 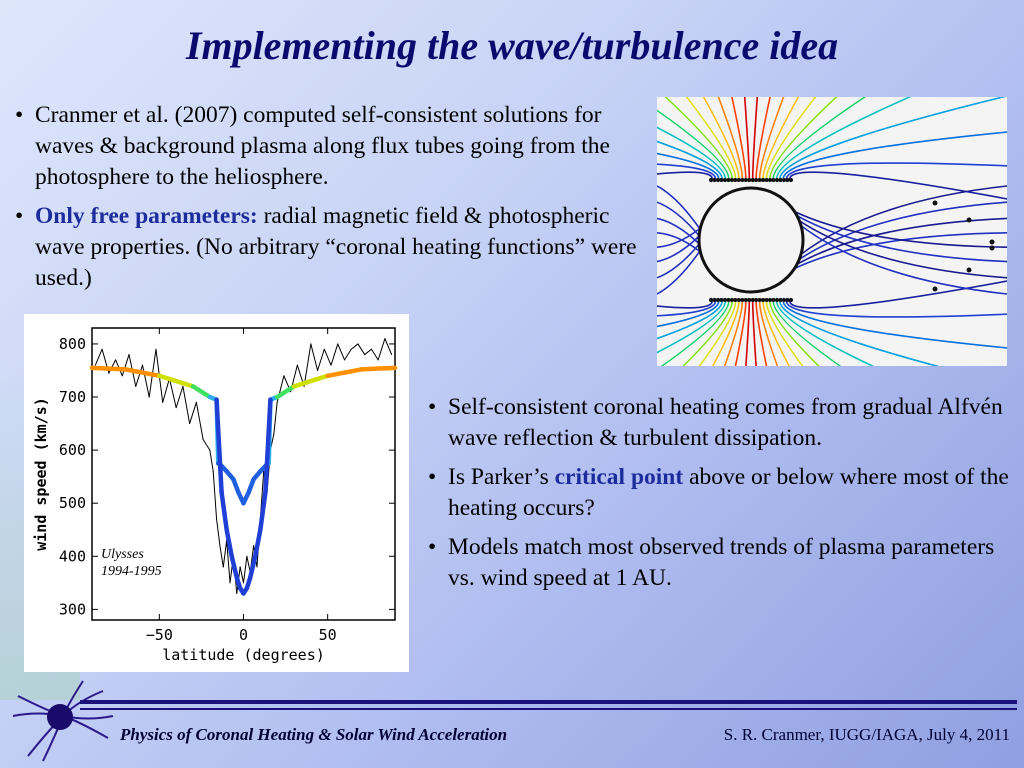 What do you see at coordinates (243, 655) in the screenshot?
I see `x-axis-label: latitude (degrees)` at bounding box center [243, 655].